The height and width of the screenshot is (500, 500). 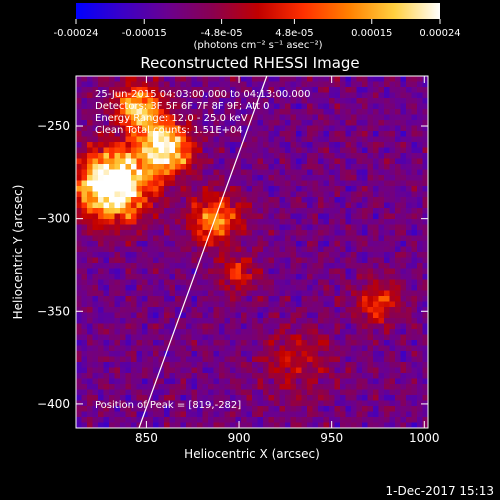 What do you see at coordinates (258, 11) in the screenshot?
I see `colorbar` at bounding box center [258, 11].